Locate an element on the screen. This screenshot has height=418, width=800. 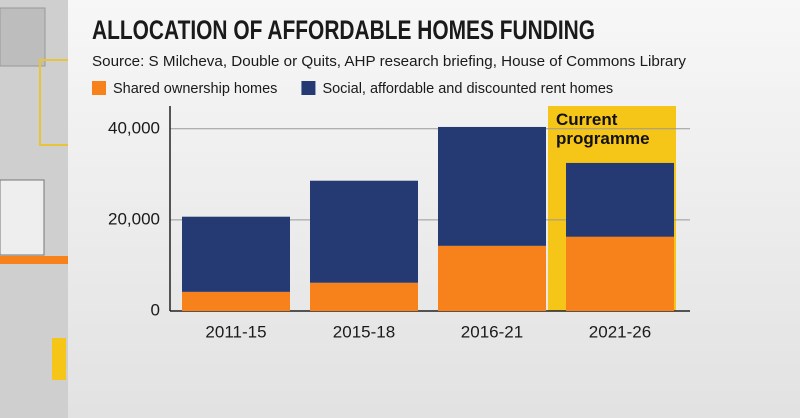
x-tick-label: 2011-15 is located at coordinates (235, 331).